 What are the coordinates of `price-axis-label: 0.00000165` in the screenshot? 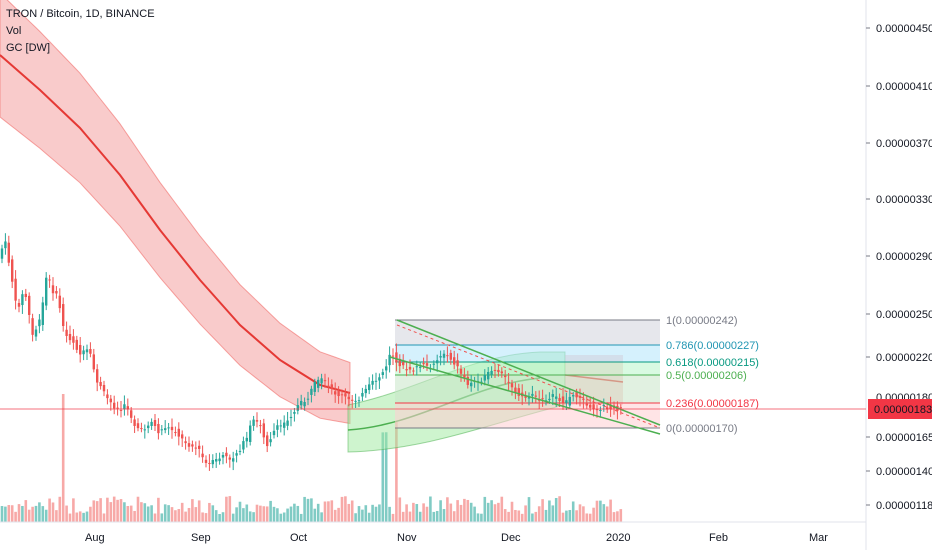 It's located at (904, 438).